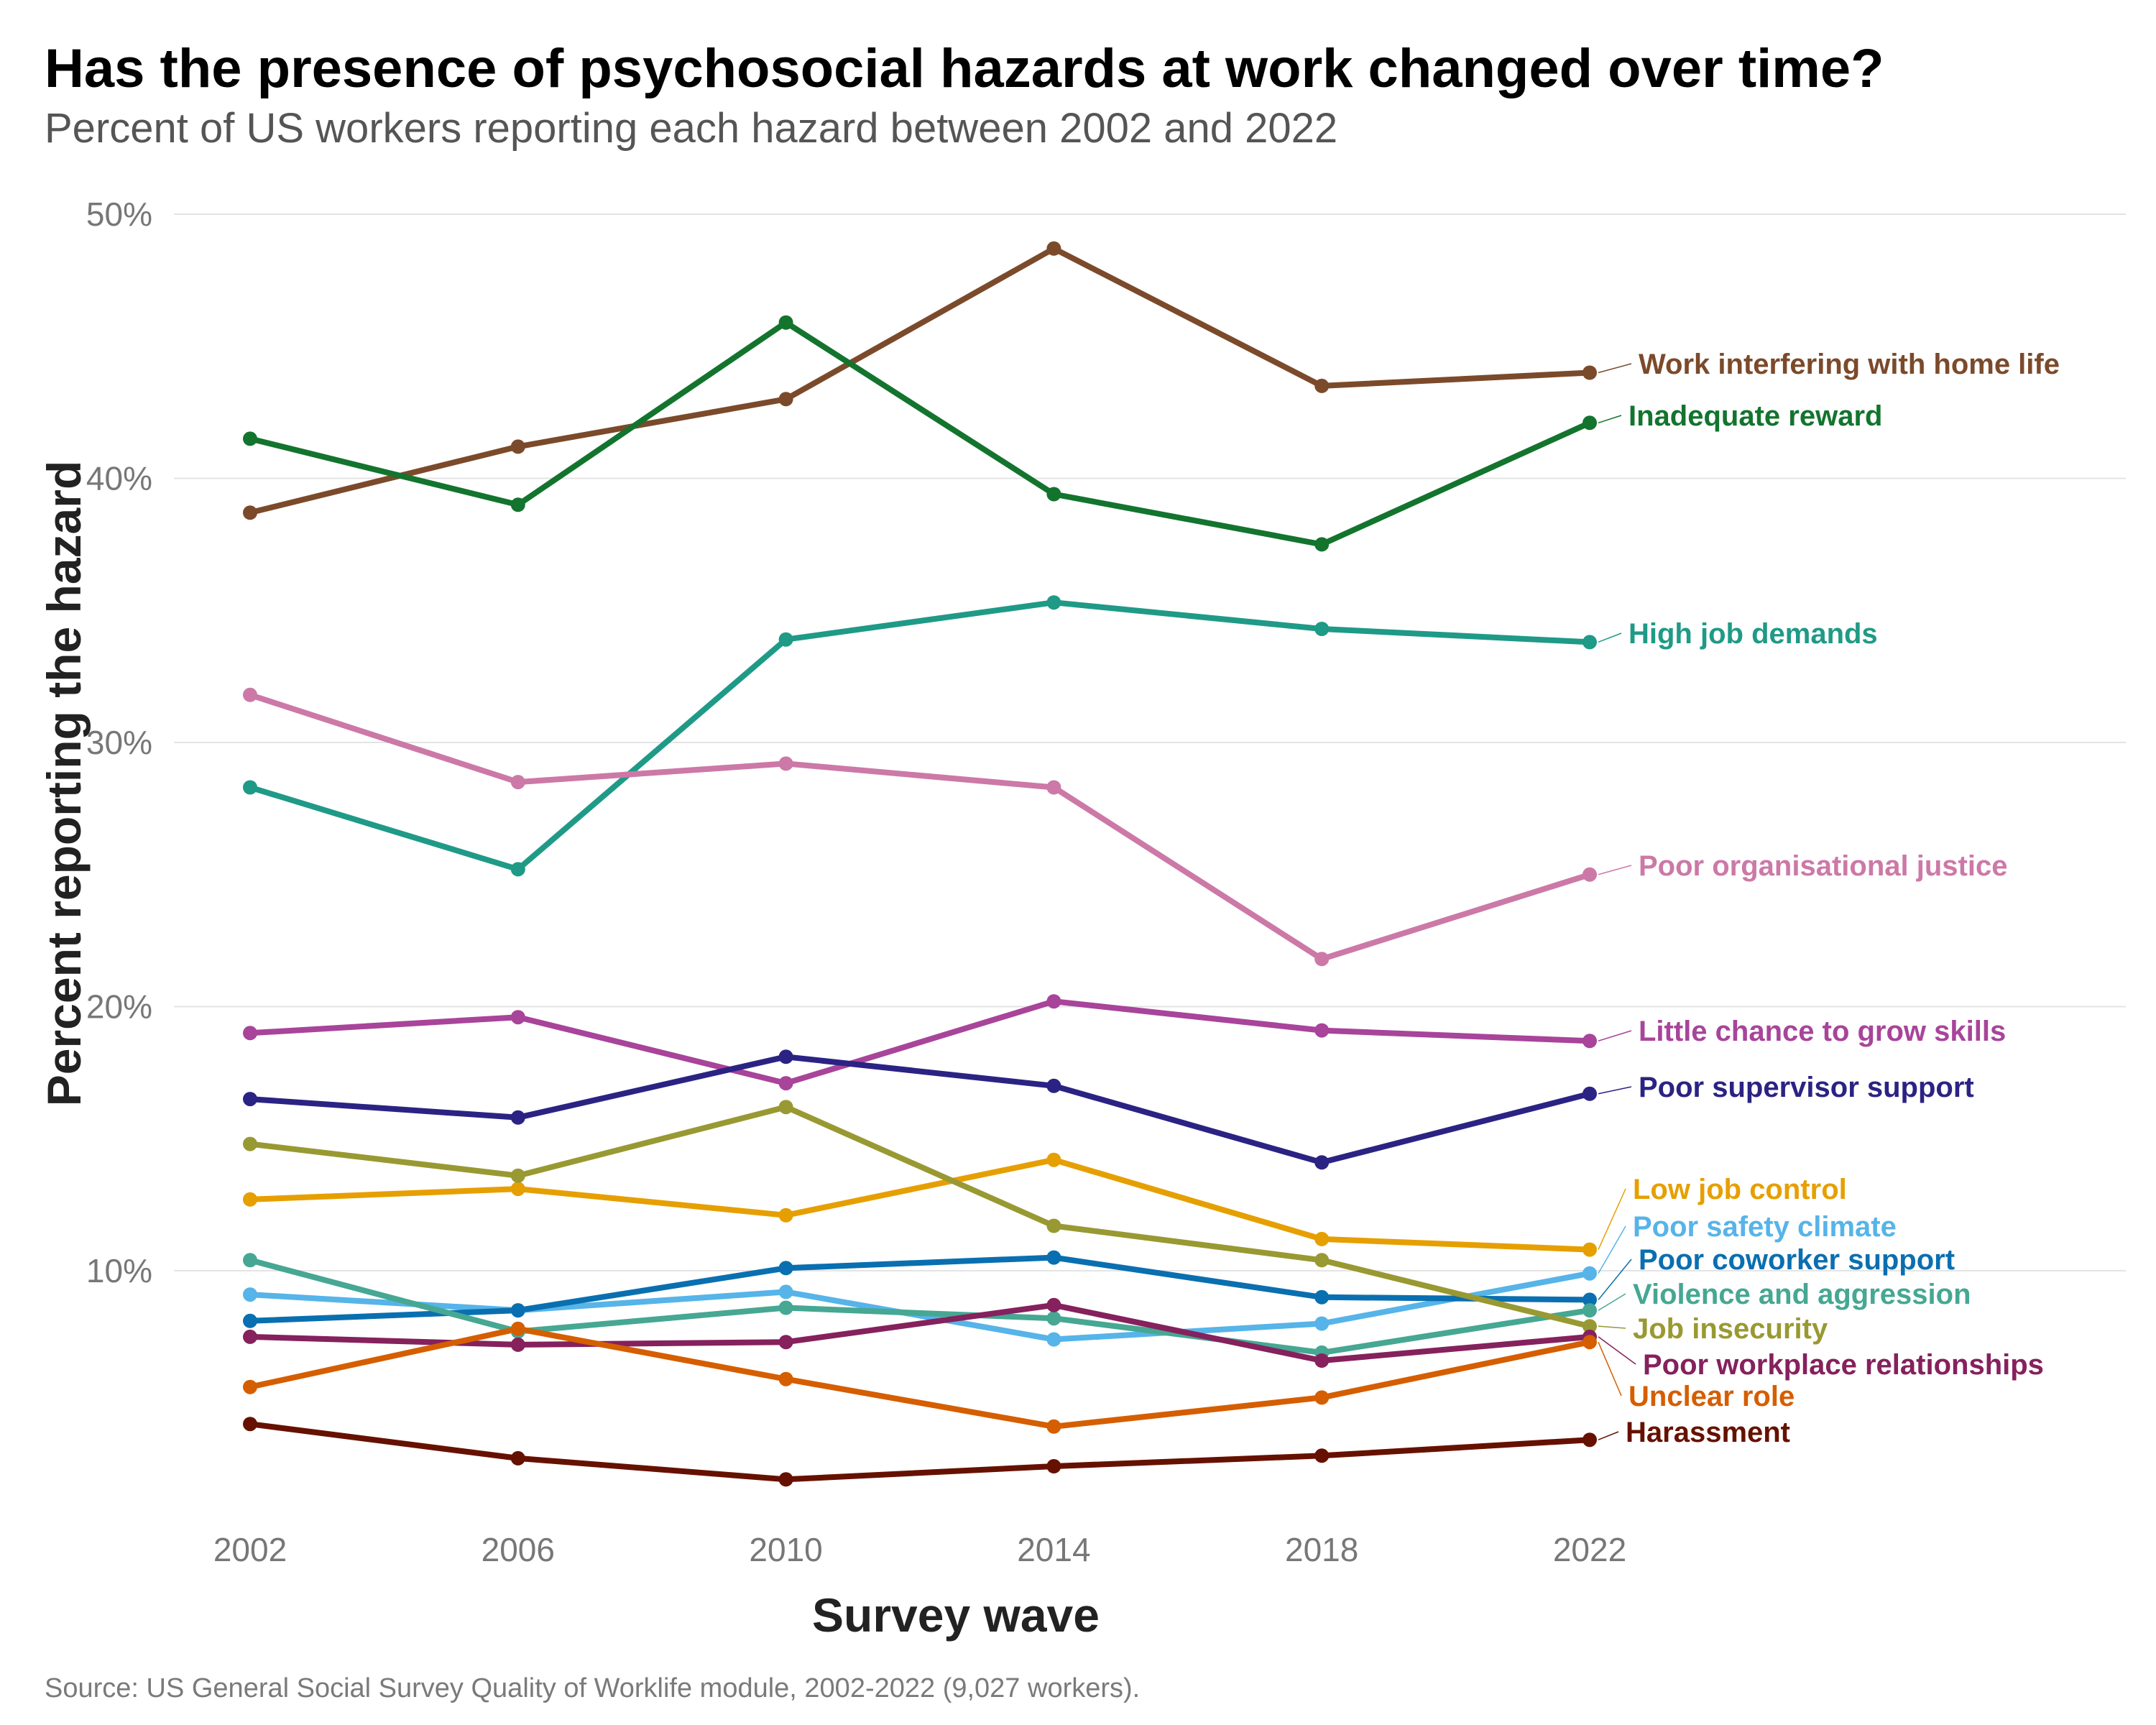 This screenshot has width=2156, height=1725. Describe the element at coordinates (1322, 1238) in the screenshot. I see `data-point-low-job-control-2018` at that location.